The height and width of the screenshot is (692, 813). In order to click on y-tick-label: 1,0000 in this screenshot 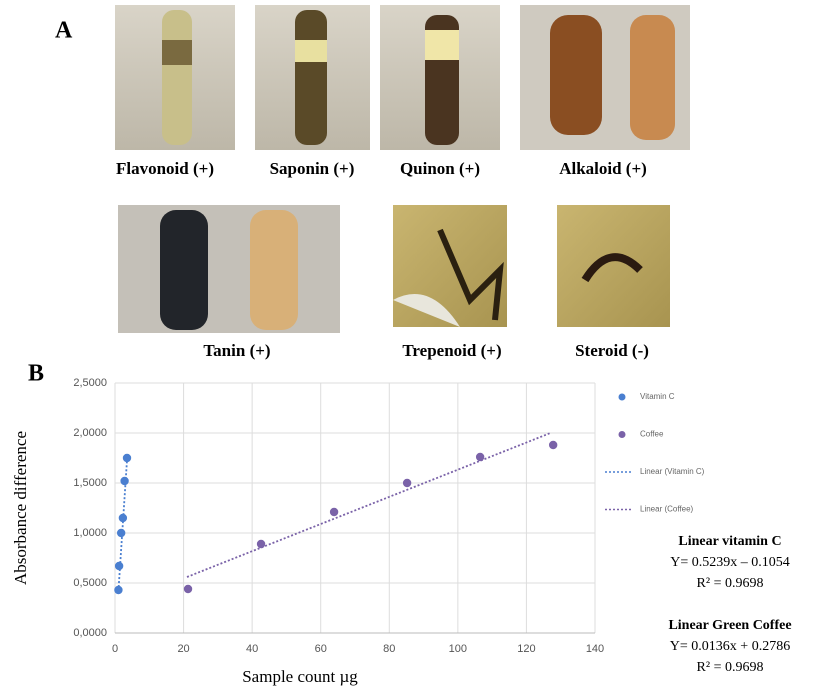, I will do `click(90, 533)`.